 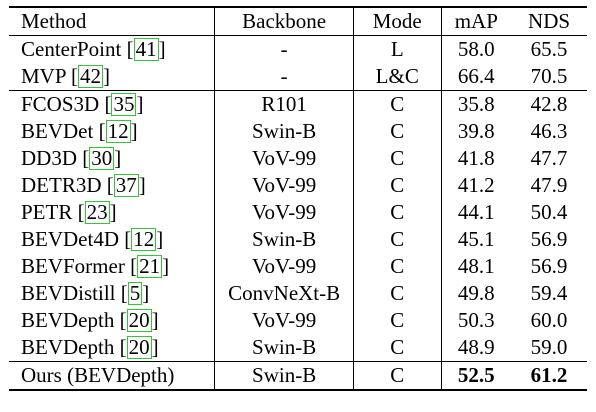 What do you see at coordinates (549, 320) in the screenshot?
I see `cell-nds: 60.0` at bounding box center [549, 320].